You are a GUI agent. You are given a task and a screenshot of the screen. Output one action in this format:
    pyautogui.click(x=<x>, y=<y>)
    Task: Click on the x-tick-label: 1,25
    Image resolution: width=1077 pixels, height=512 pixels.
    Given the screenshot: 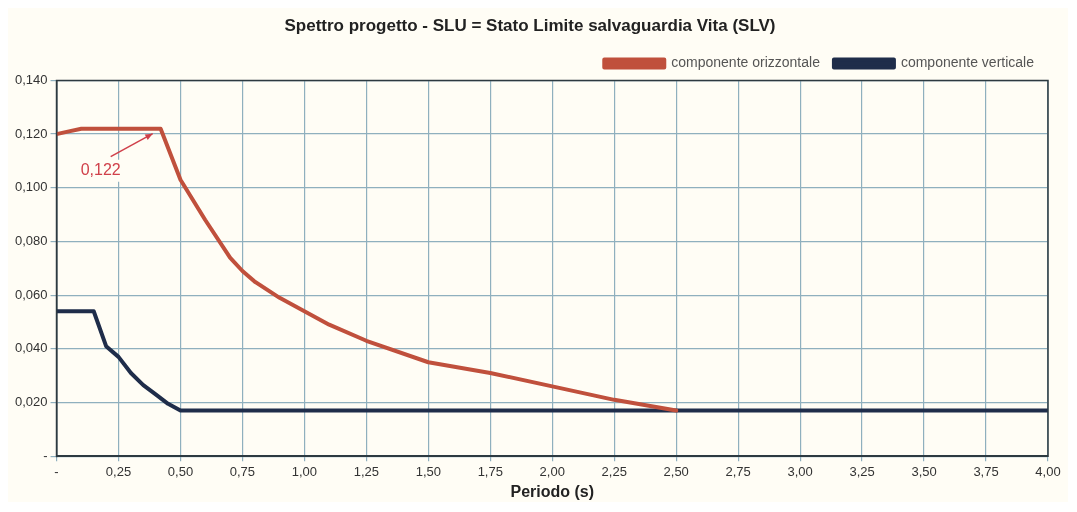 What is the action you would take?
    pyautogui.click(x=366, y=471)
    